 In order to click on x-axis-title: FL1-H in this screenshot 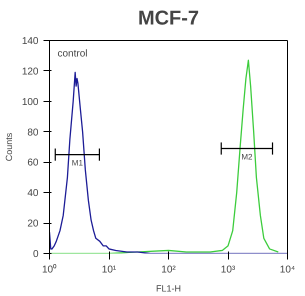, I will do `click(169, 289)`.